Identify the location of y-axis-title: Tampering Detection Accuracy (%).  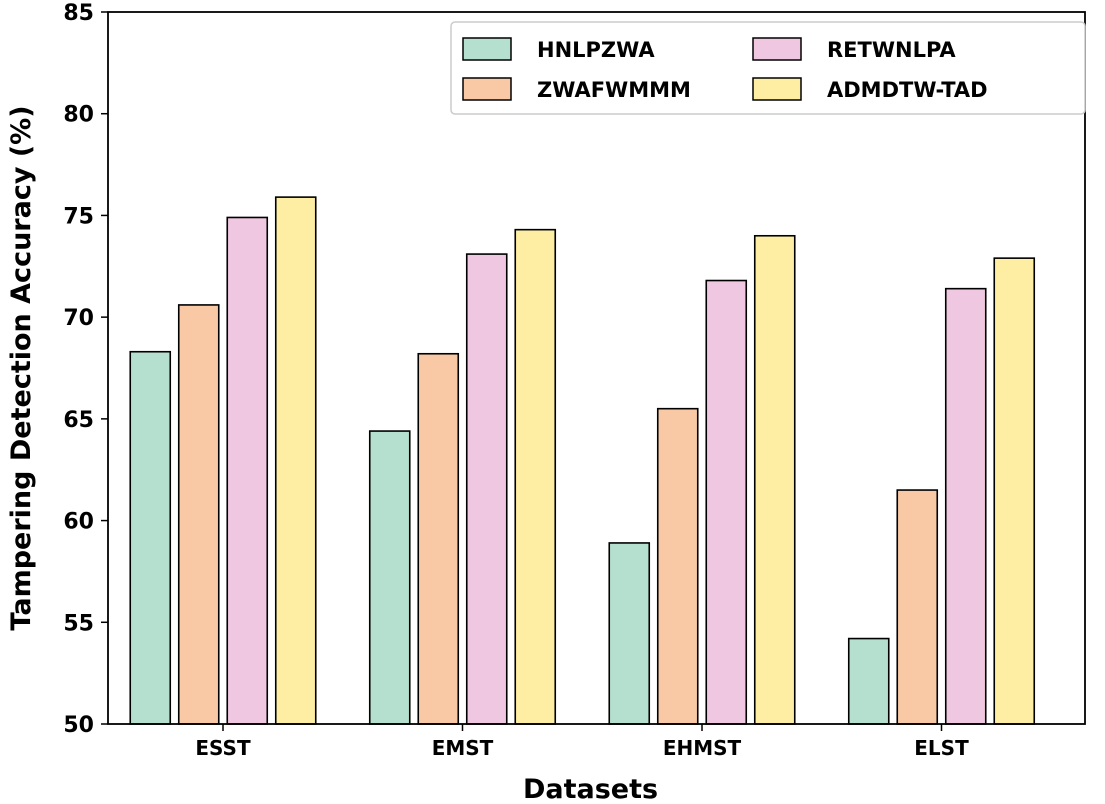
(21, 367).